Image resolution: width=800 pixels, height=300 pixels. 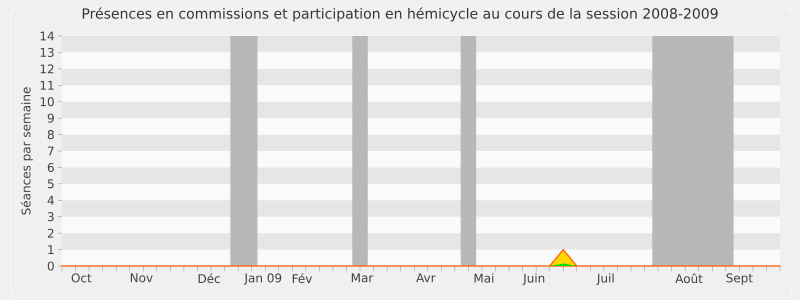 I want to click on y-tick-label: 10, so click(x=47, y=101).